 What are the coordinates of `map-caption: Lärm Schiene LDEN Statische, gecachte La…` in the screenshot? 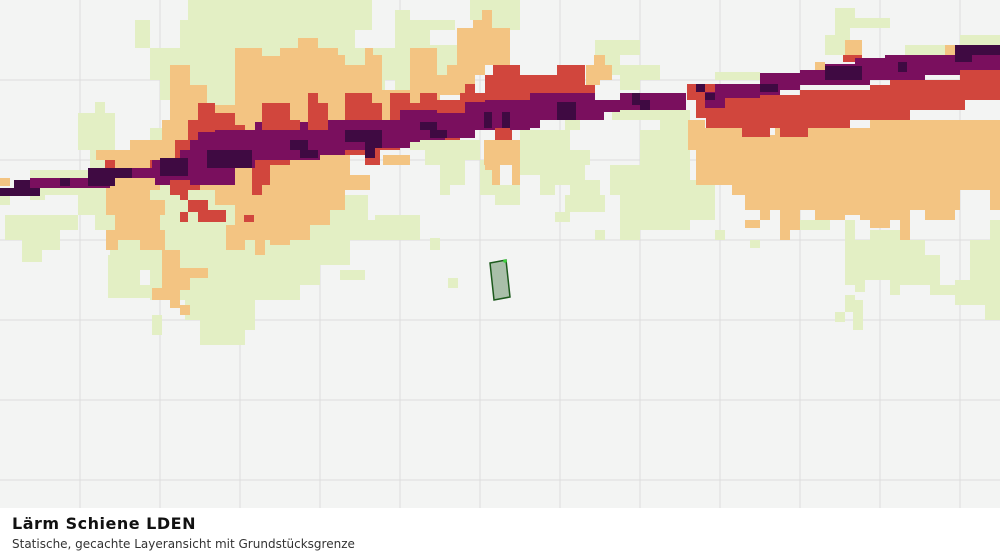 It's located at (500, 534).